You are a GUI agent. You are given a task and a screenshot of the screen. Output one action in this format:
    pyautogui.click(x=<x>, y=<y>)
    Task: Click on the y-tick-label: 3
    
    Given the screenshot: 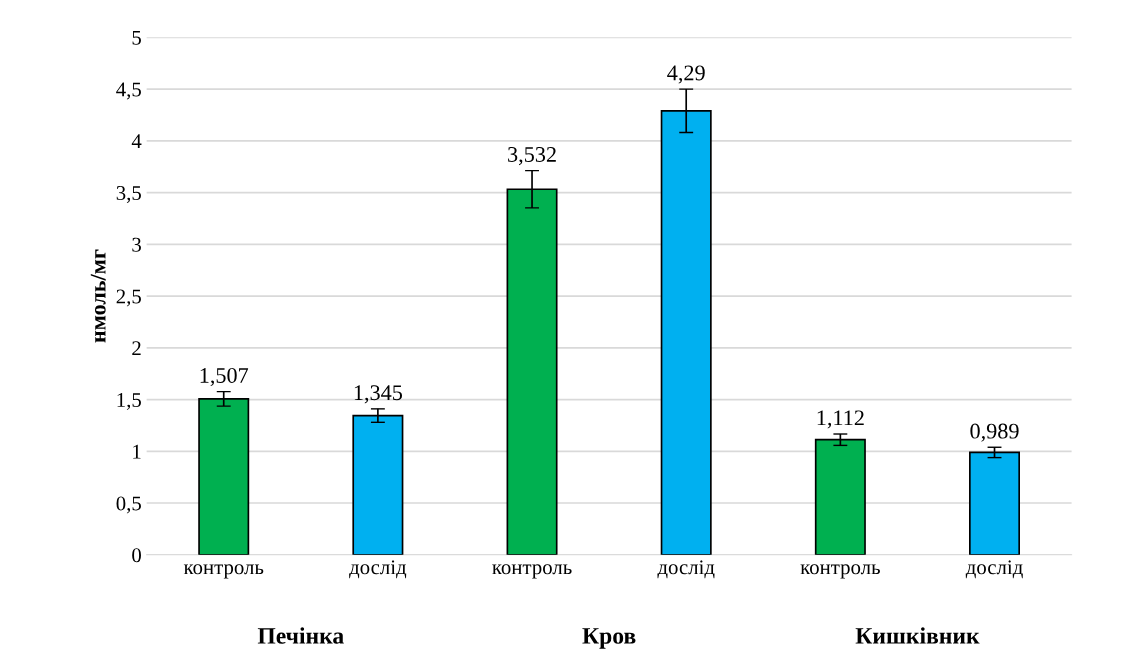 What is the action you would take?
    pyautogui.click(x=136, y=244)
    